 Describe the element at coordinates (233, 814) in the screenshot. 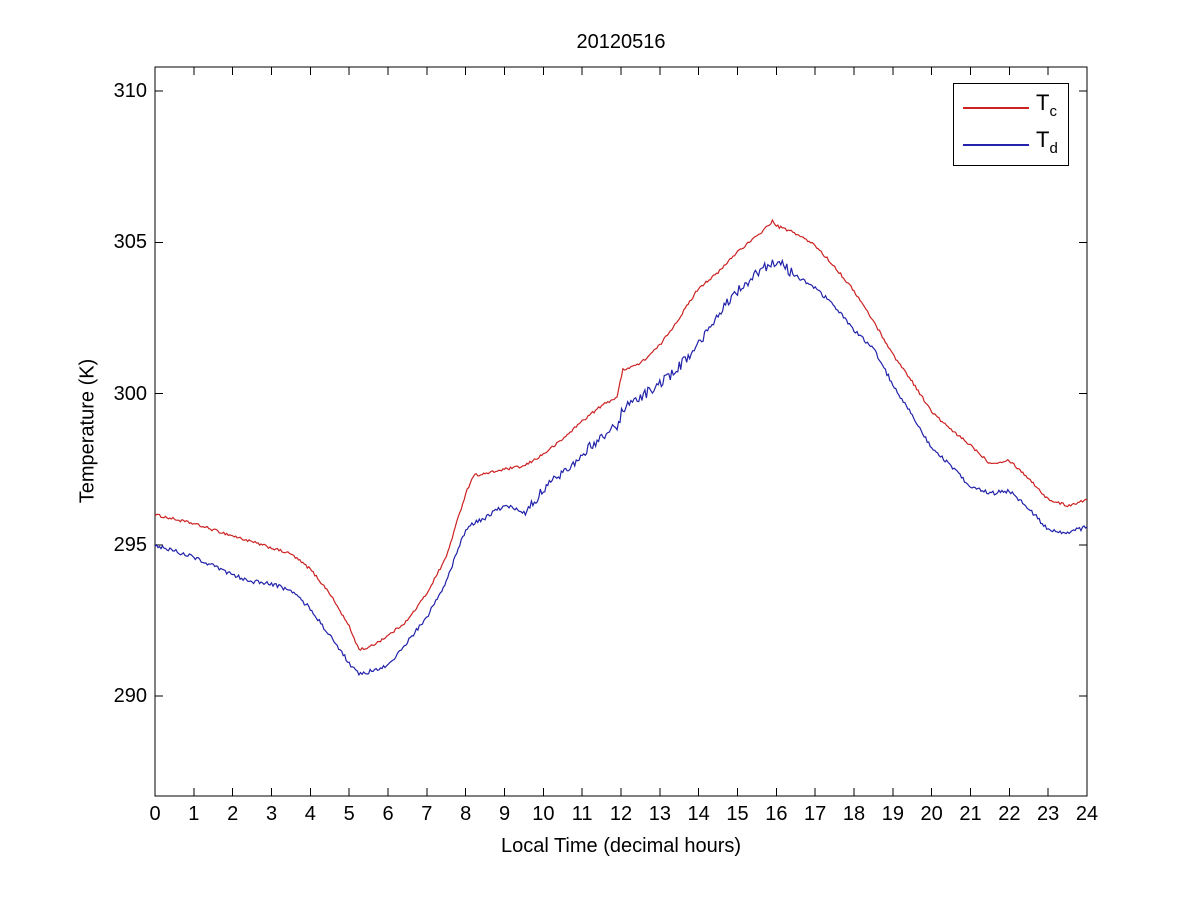

I see `x-tick-label: 2` at that location.